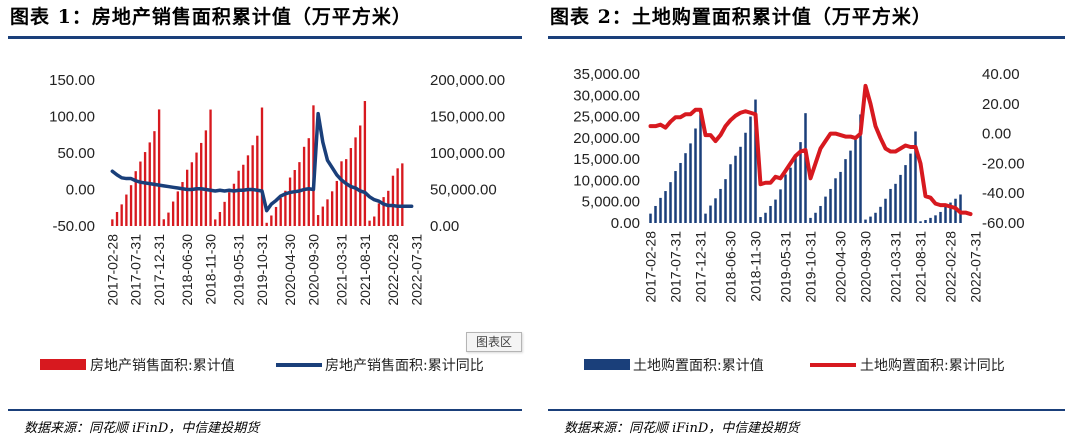 The width and height of the screenshot is (1073, 445). What do you see at coordinates (611, 202) in the screenshot?
I see `left-axis-tick: 5,000.00` at bounding box center [611, 202].